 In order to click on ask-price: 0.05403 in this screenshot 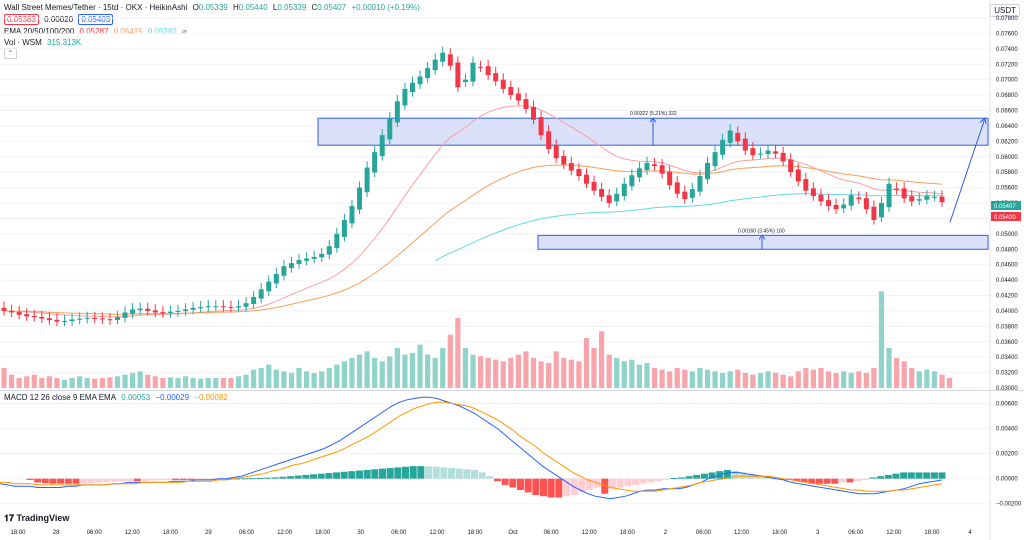, I will do `click(96, 19)`.